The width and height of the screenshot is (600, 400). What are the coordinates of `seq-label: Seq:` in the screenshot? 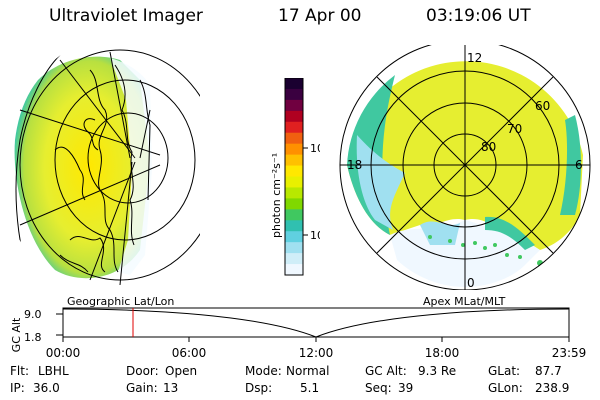 It's located at (378, 388).